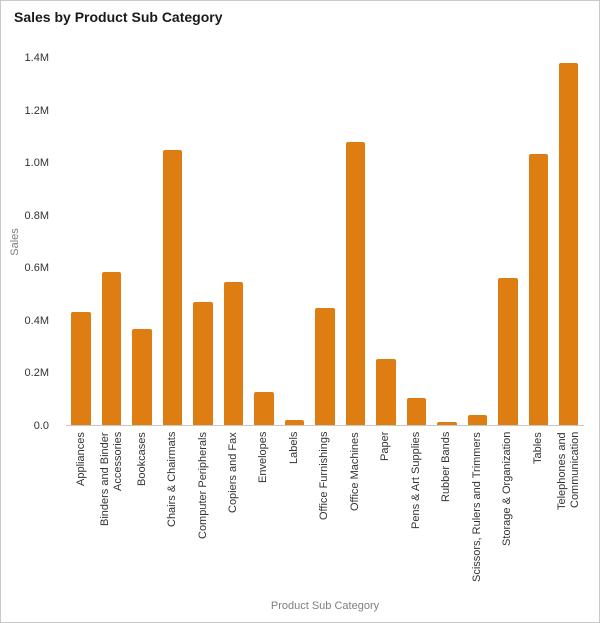  I want to click on x-tick-label: Pens & Art Supplies, so click(415, 481).